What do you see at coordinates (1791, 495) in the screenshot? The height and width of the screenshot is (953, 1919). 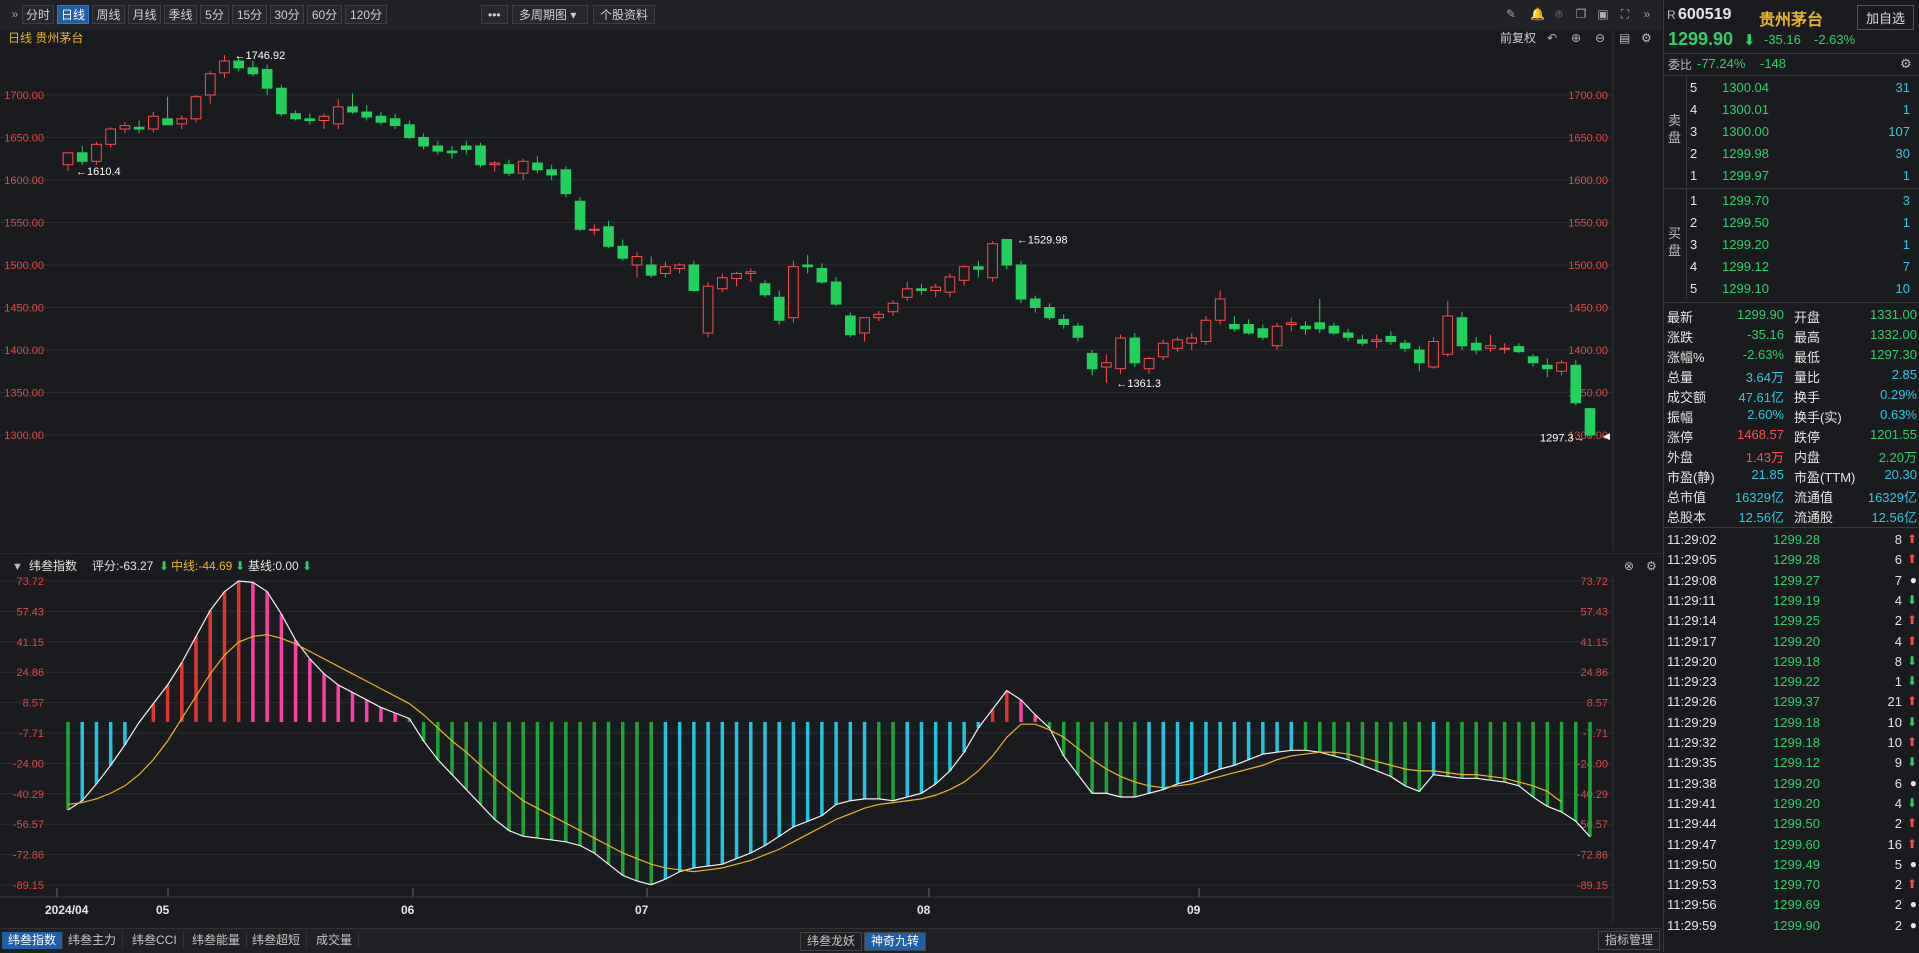 I see `stat-row: 总市值 16329亿 流通值 16329亿` at bounding box center [1791, 495].